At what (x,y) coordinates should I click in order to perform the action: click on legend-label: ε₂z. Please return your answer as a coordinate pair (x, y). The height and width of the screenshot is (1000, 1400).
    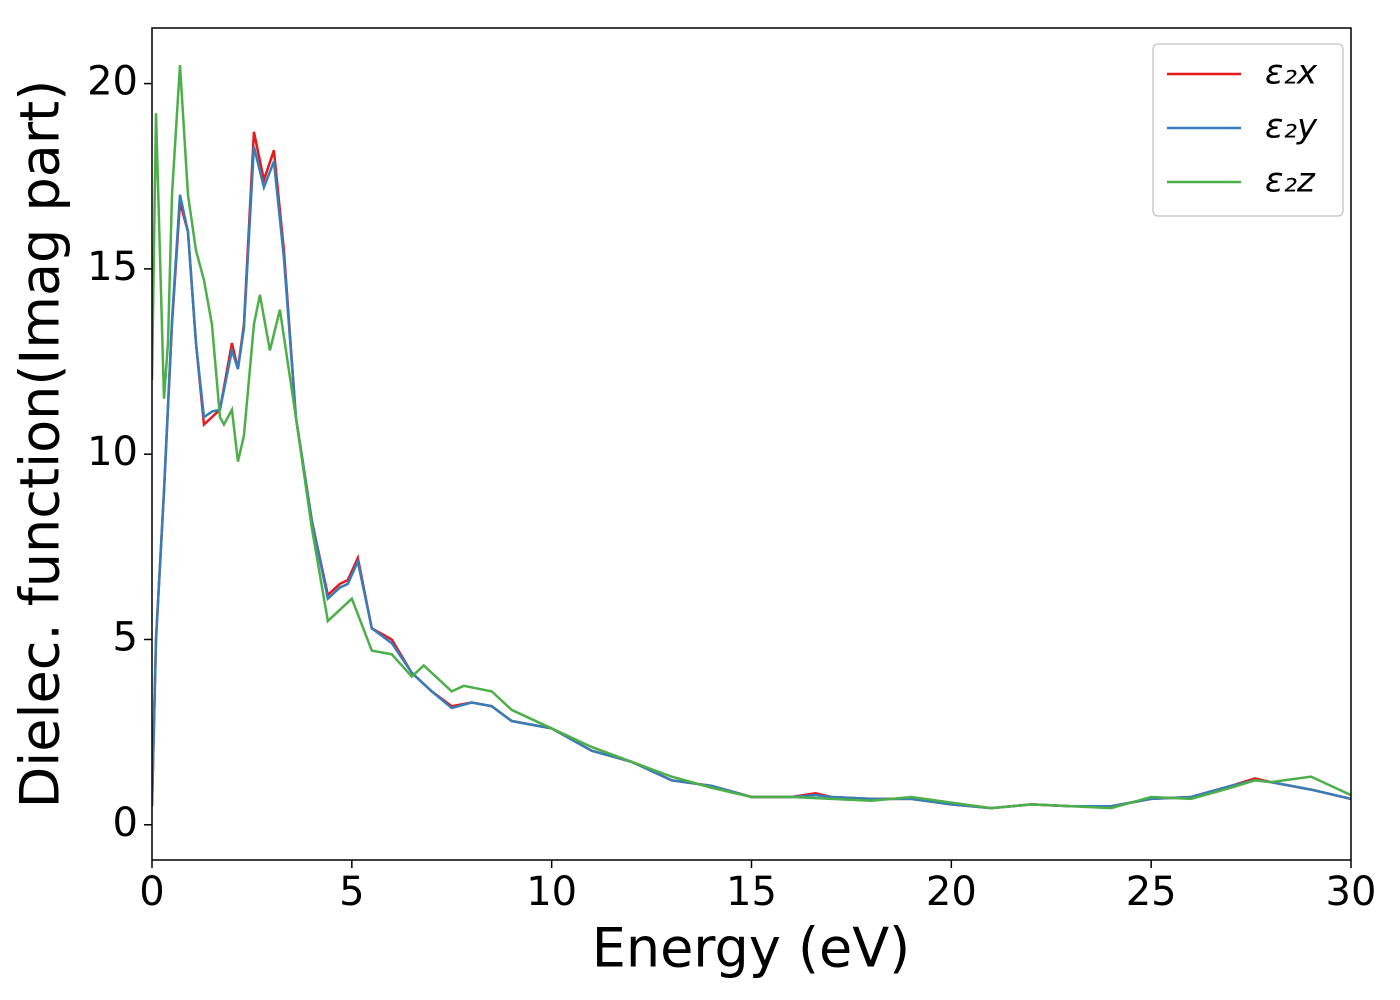
    Looking at the image, I should click on (1290, 181).